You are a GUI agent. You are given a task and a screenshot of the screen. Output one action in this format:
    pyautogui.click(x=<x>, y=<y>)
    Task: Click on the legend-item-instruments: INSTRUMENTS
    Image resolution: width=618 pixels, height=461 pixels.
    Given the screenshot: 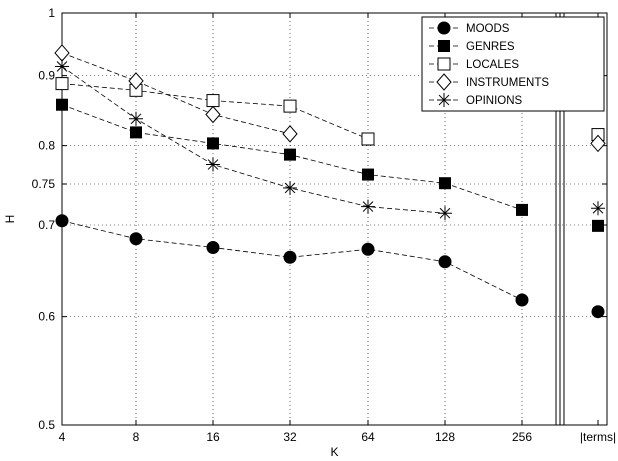 What is the action you would take?
    pyautogui.click(x=489, y=82)
    